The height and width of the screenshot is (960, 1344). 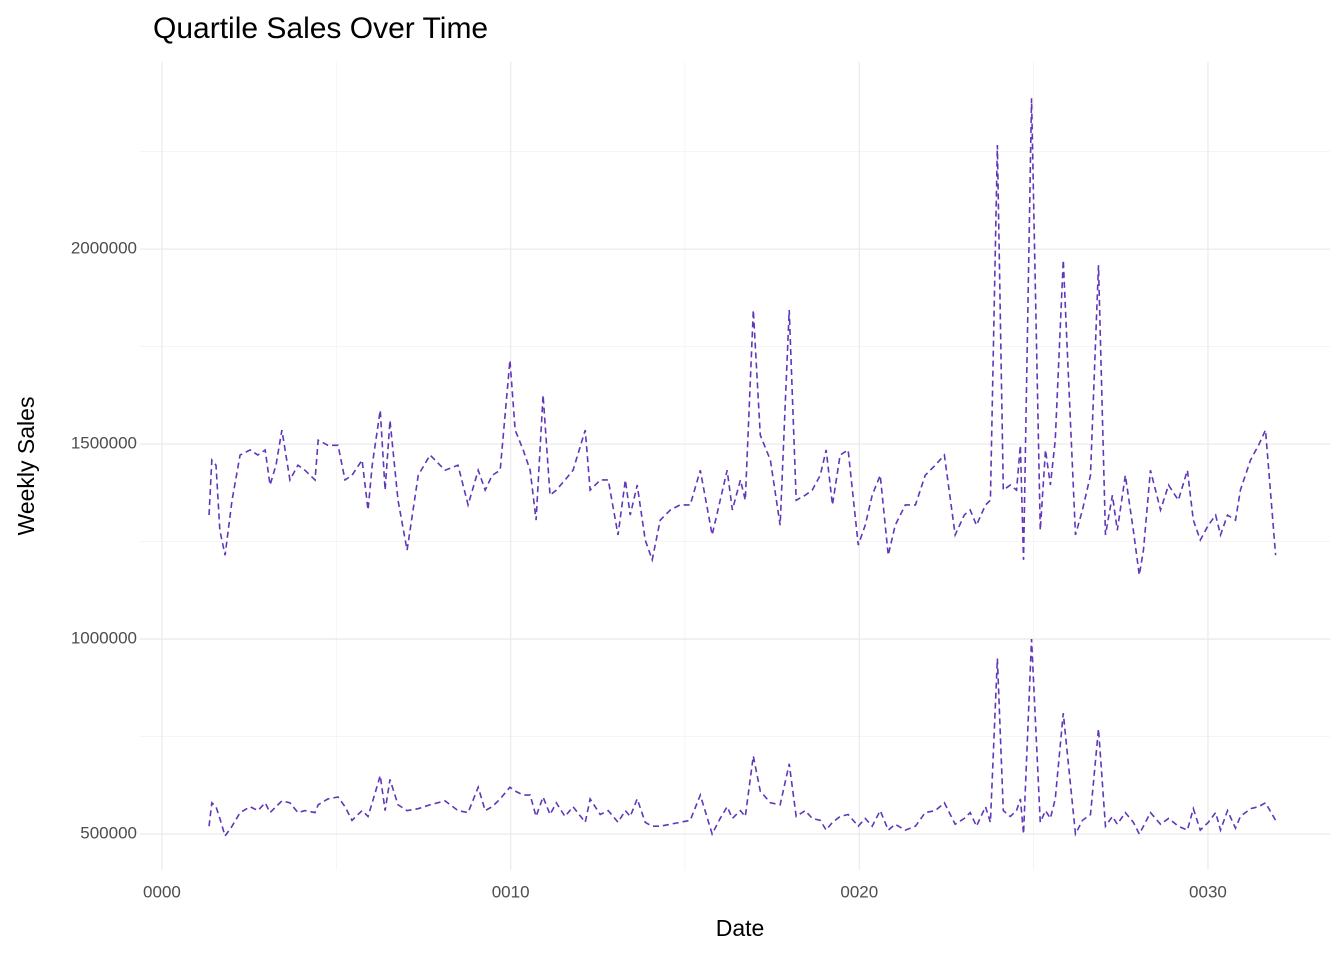 I want to click on x-tick-label: 0010, so click(x=511, y=891).